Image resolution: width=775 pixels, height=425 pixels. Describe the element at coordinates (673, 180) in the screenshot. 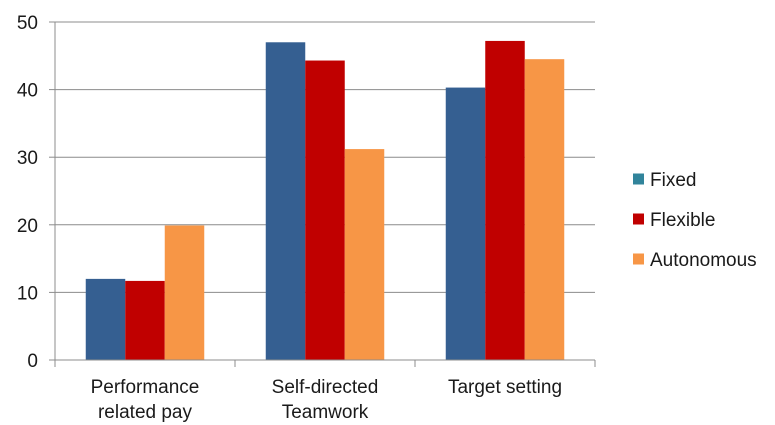

I see `legend-label-fixed: Fixed` at that location.